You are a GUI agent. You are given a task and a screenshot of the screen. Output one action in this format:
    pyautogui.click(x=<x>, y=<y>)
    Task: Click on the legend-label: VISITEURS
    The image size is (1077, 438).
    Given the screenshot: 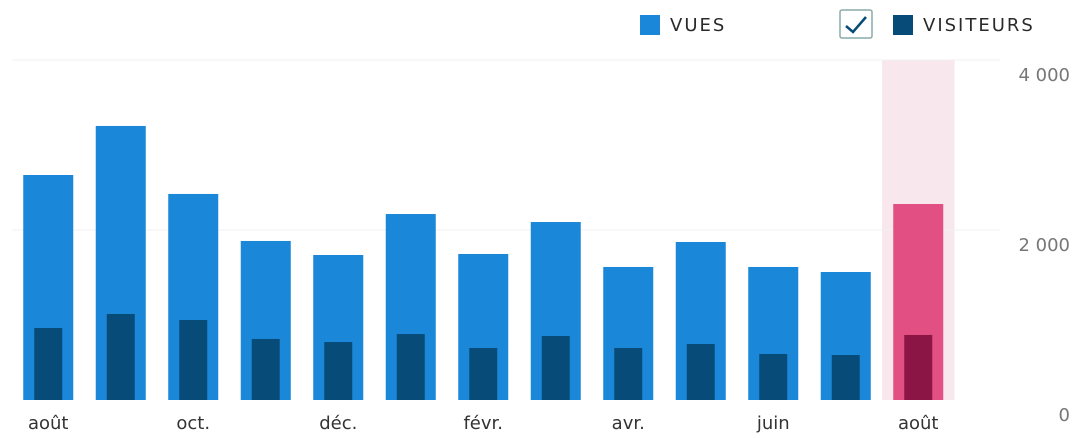 What is the action you would take?
    pyautogui.click(x=979, y=25)
    